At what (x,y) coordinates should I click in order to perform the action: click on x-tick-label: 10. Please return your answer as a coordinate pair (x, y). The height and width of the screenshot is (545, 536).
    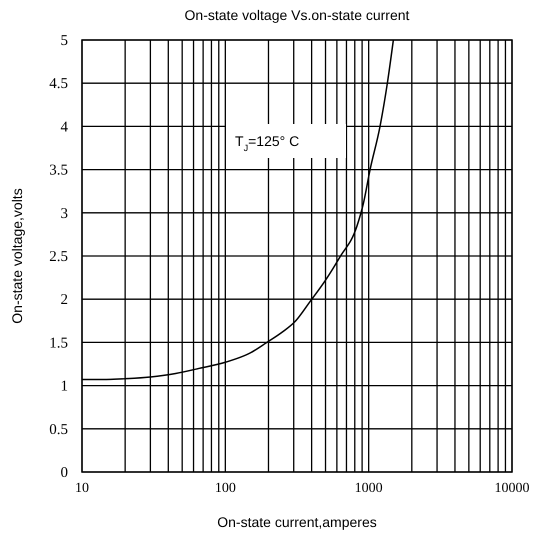
    Looking at the image, I should click on (82, 488).